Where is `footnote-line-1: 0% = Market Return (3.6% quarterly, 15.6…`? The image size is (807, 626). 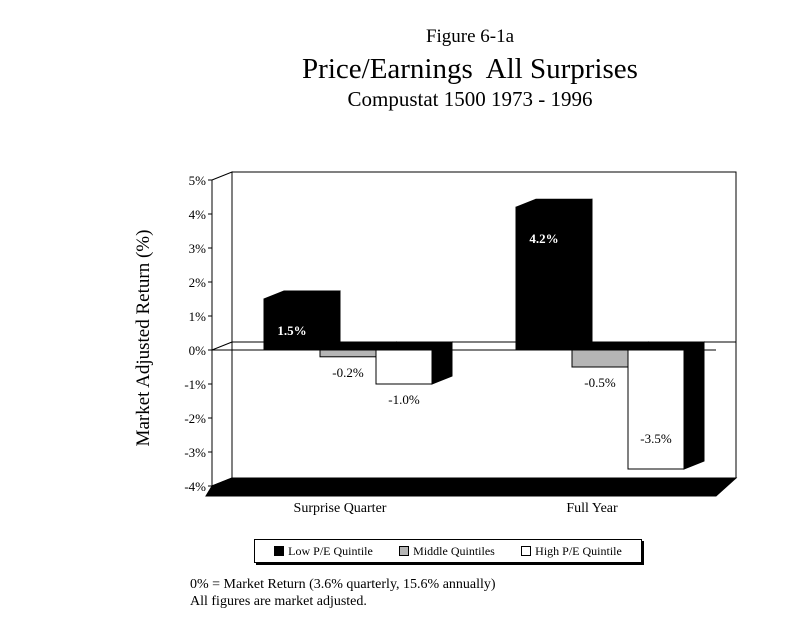 footnote-line-1: 0% = Market Return (3.6% quarterly, 15.6… is located at coordinates (343, 584).